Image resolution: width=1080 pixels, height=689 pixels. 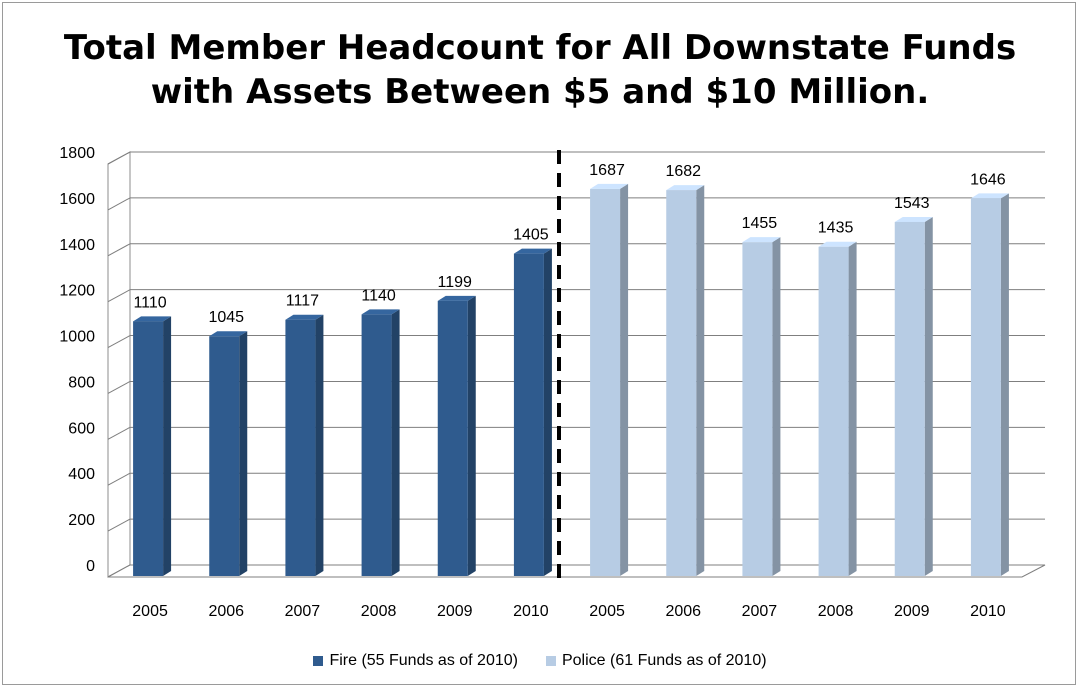 I want to click on y-tick-label: 600, so click(x=81, y=428).